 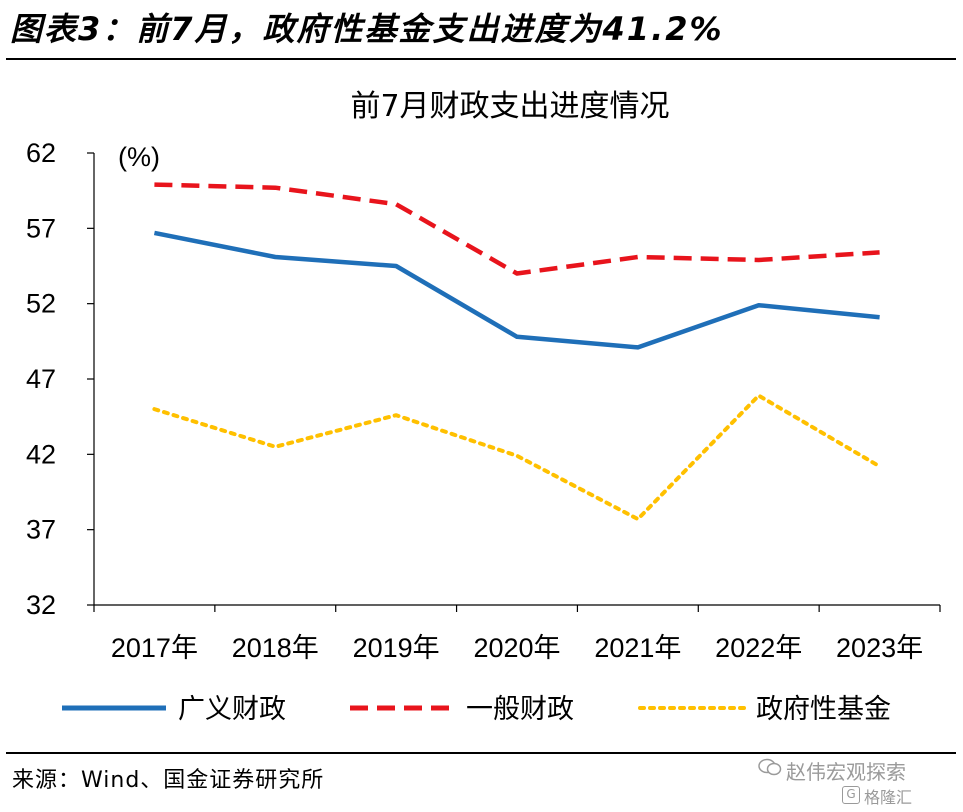 I want to click on y-tick-label: 37, so click(x=41, y=530).